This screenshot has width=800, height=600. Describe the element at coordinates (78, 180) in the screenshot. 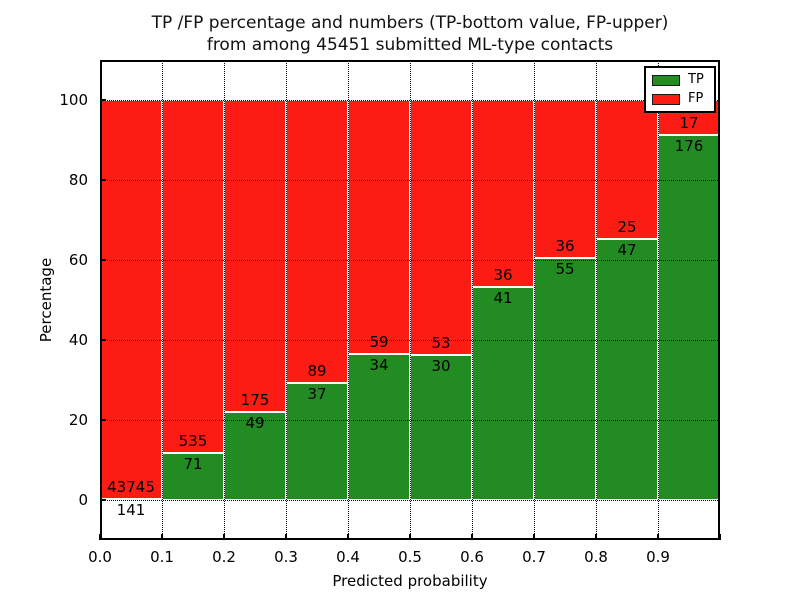

I see `y-tick-label: 80` at that location.